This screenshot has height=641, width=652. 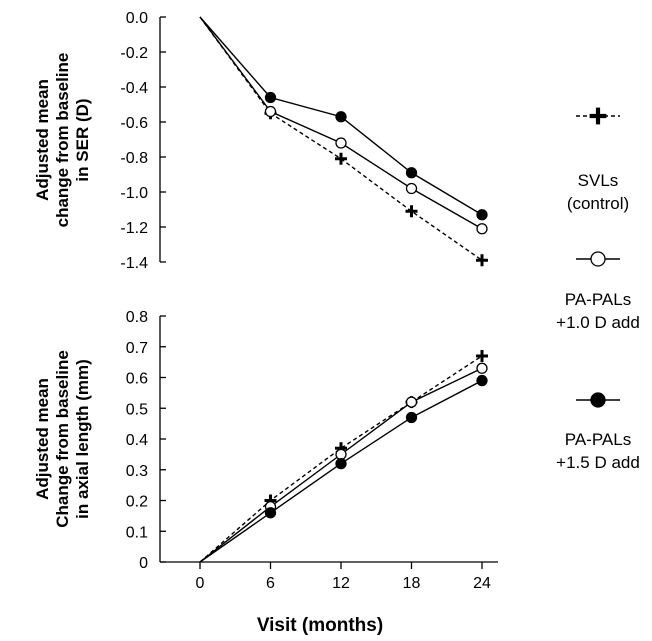 I want to click on ser-y-axis: 0.0 -0.2 -0.4 -0.6 -0.8 -1.0 -1.2 -1.4, so click(x=143, y=141).